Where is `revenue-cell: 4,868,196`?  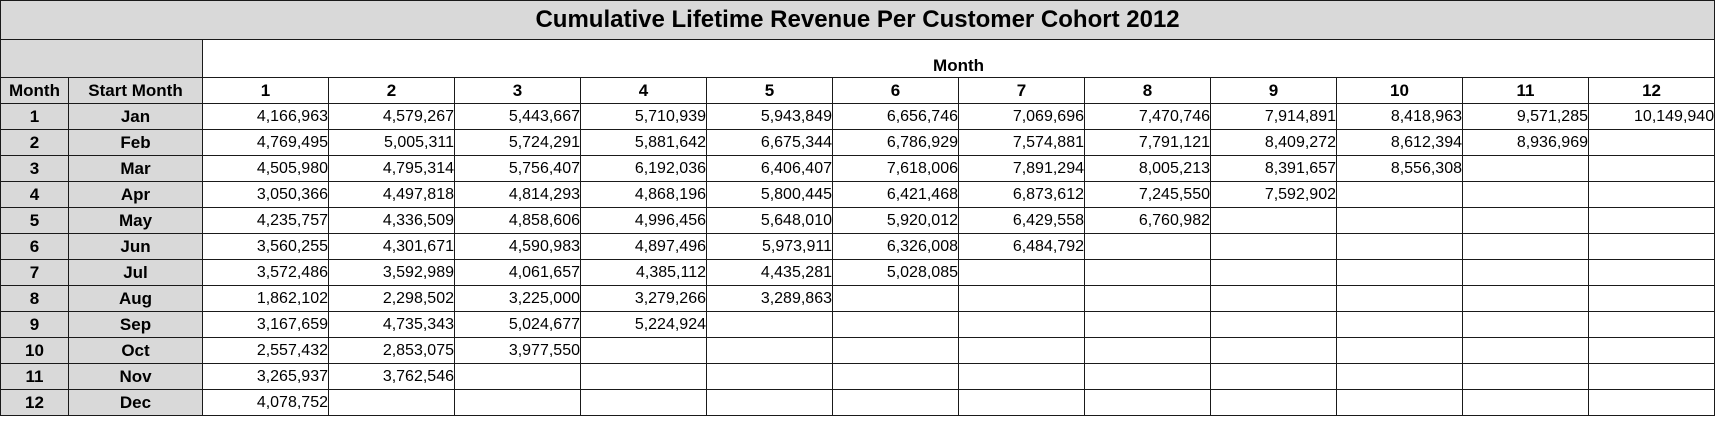 revenue-cell: 4,868,196 is located at coordinates (643, 194).